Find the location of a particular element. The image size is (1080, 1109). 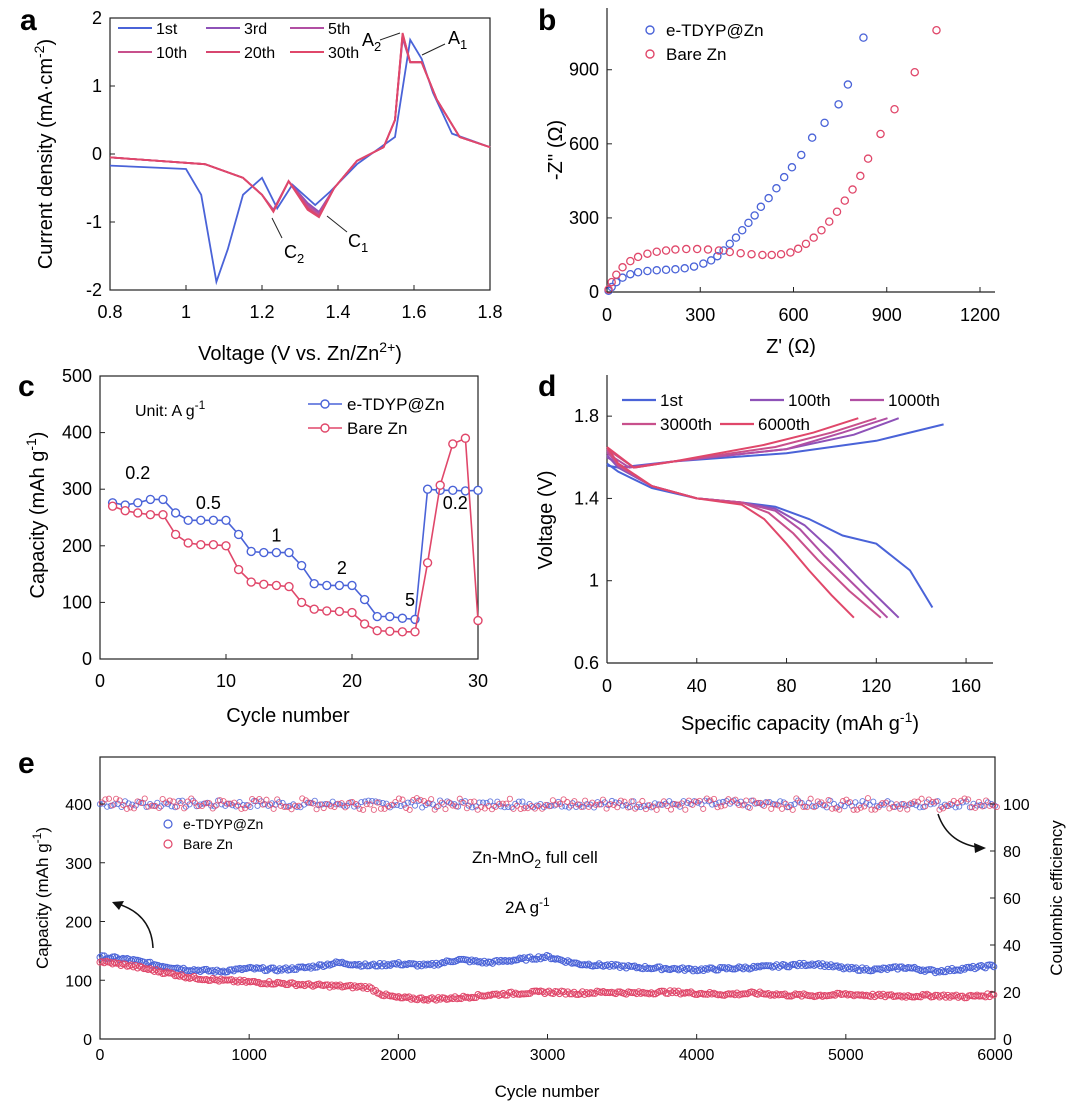

legend-marker is located at coordinates (168, 824).